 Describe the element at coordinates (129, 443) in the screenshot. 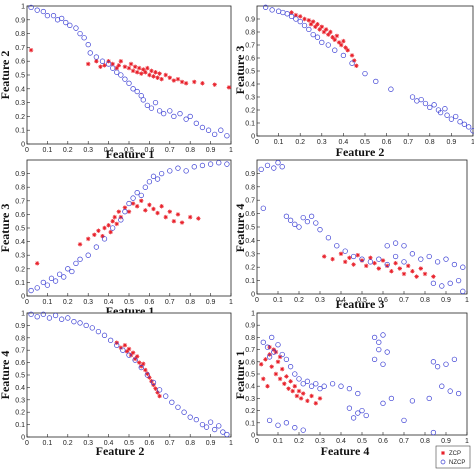

I see `x-tick-label: 0.5` at that location.